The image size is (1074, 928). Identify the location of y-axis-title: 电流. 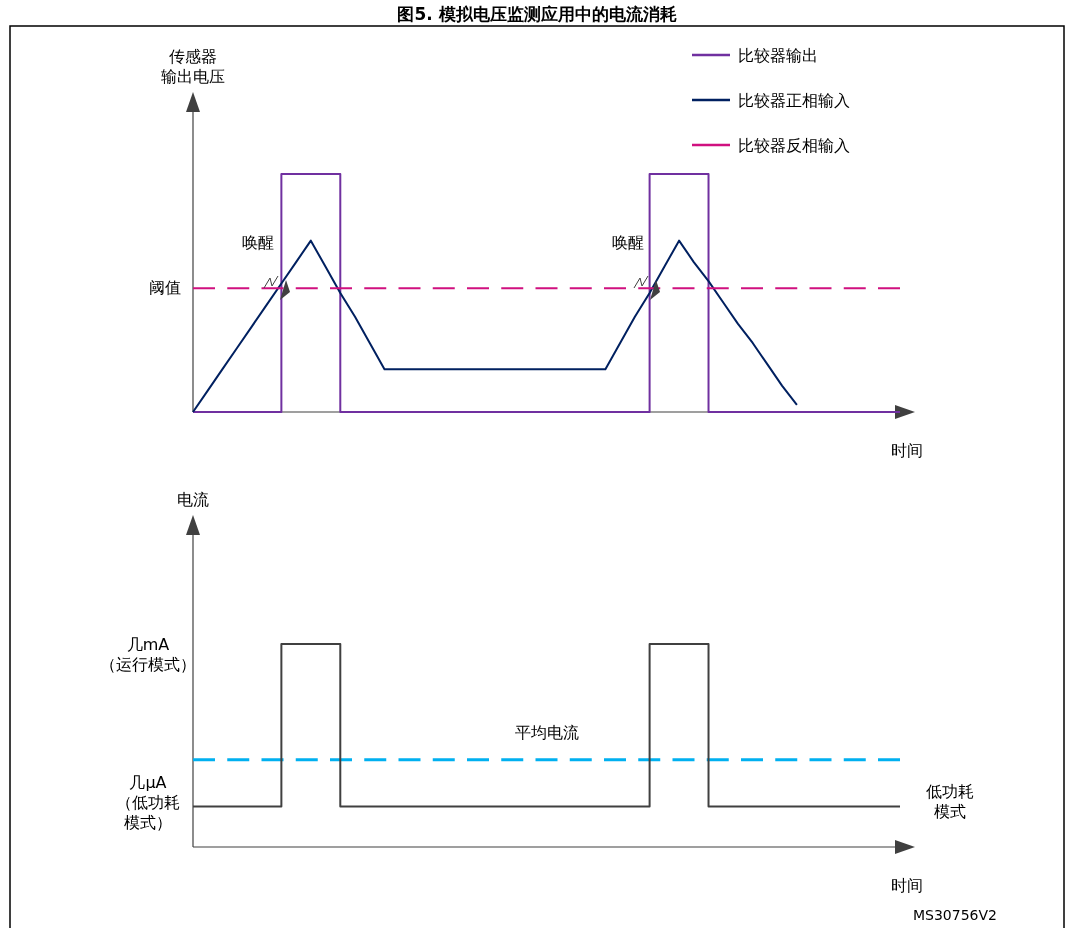
(193, 499).